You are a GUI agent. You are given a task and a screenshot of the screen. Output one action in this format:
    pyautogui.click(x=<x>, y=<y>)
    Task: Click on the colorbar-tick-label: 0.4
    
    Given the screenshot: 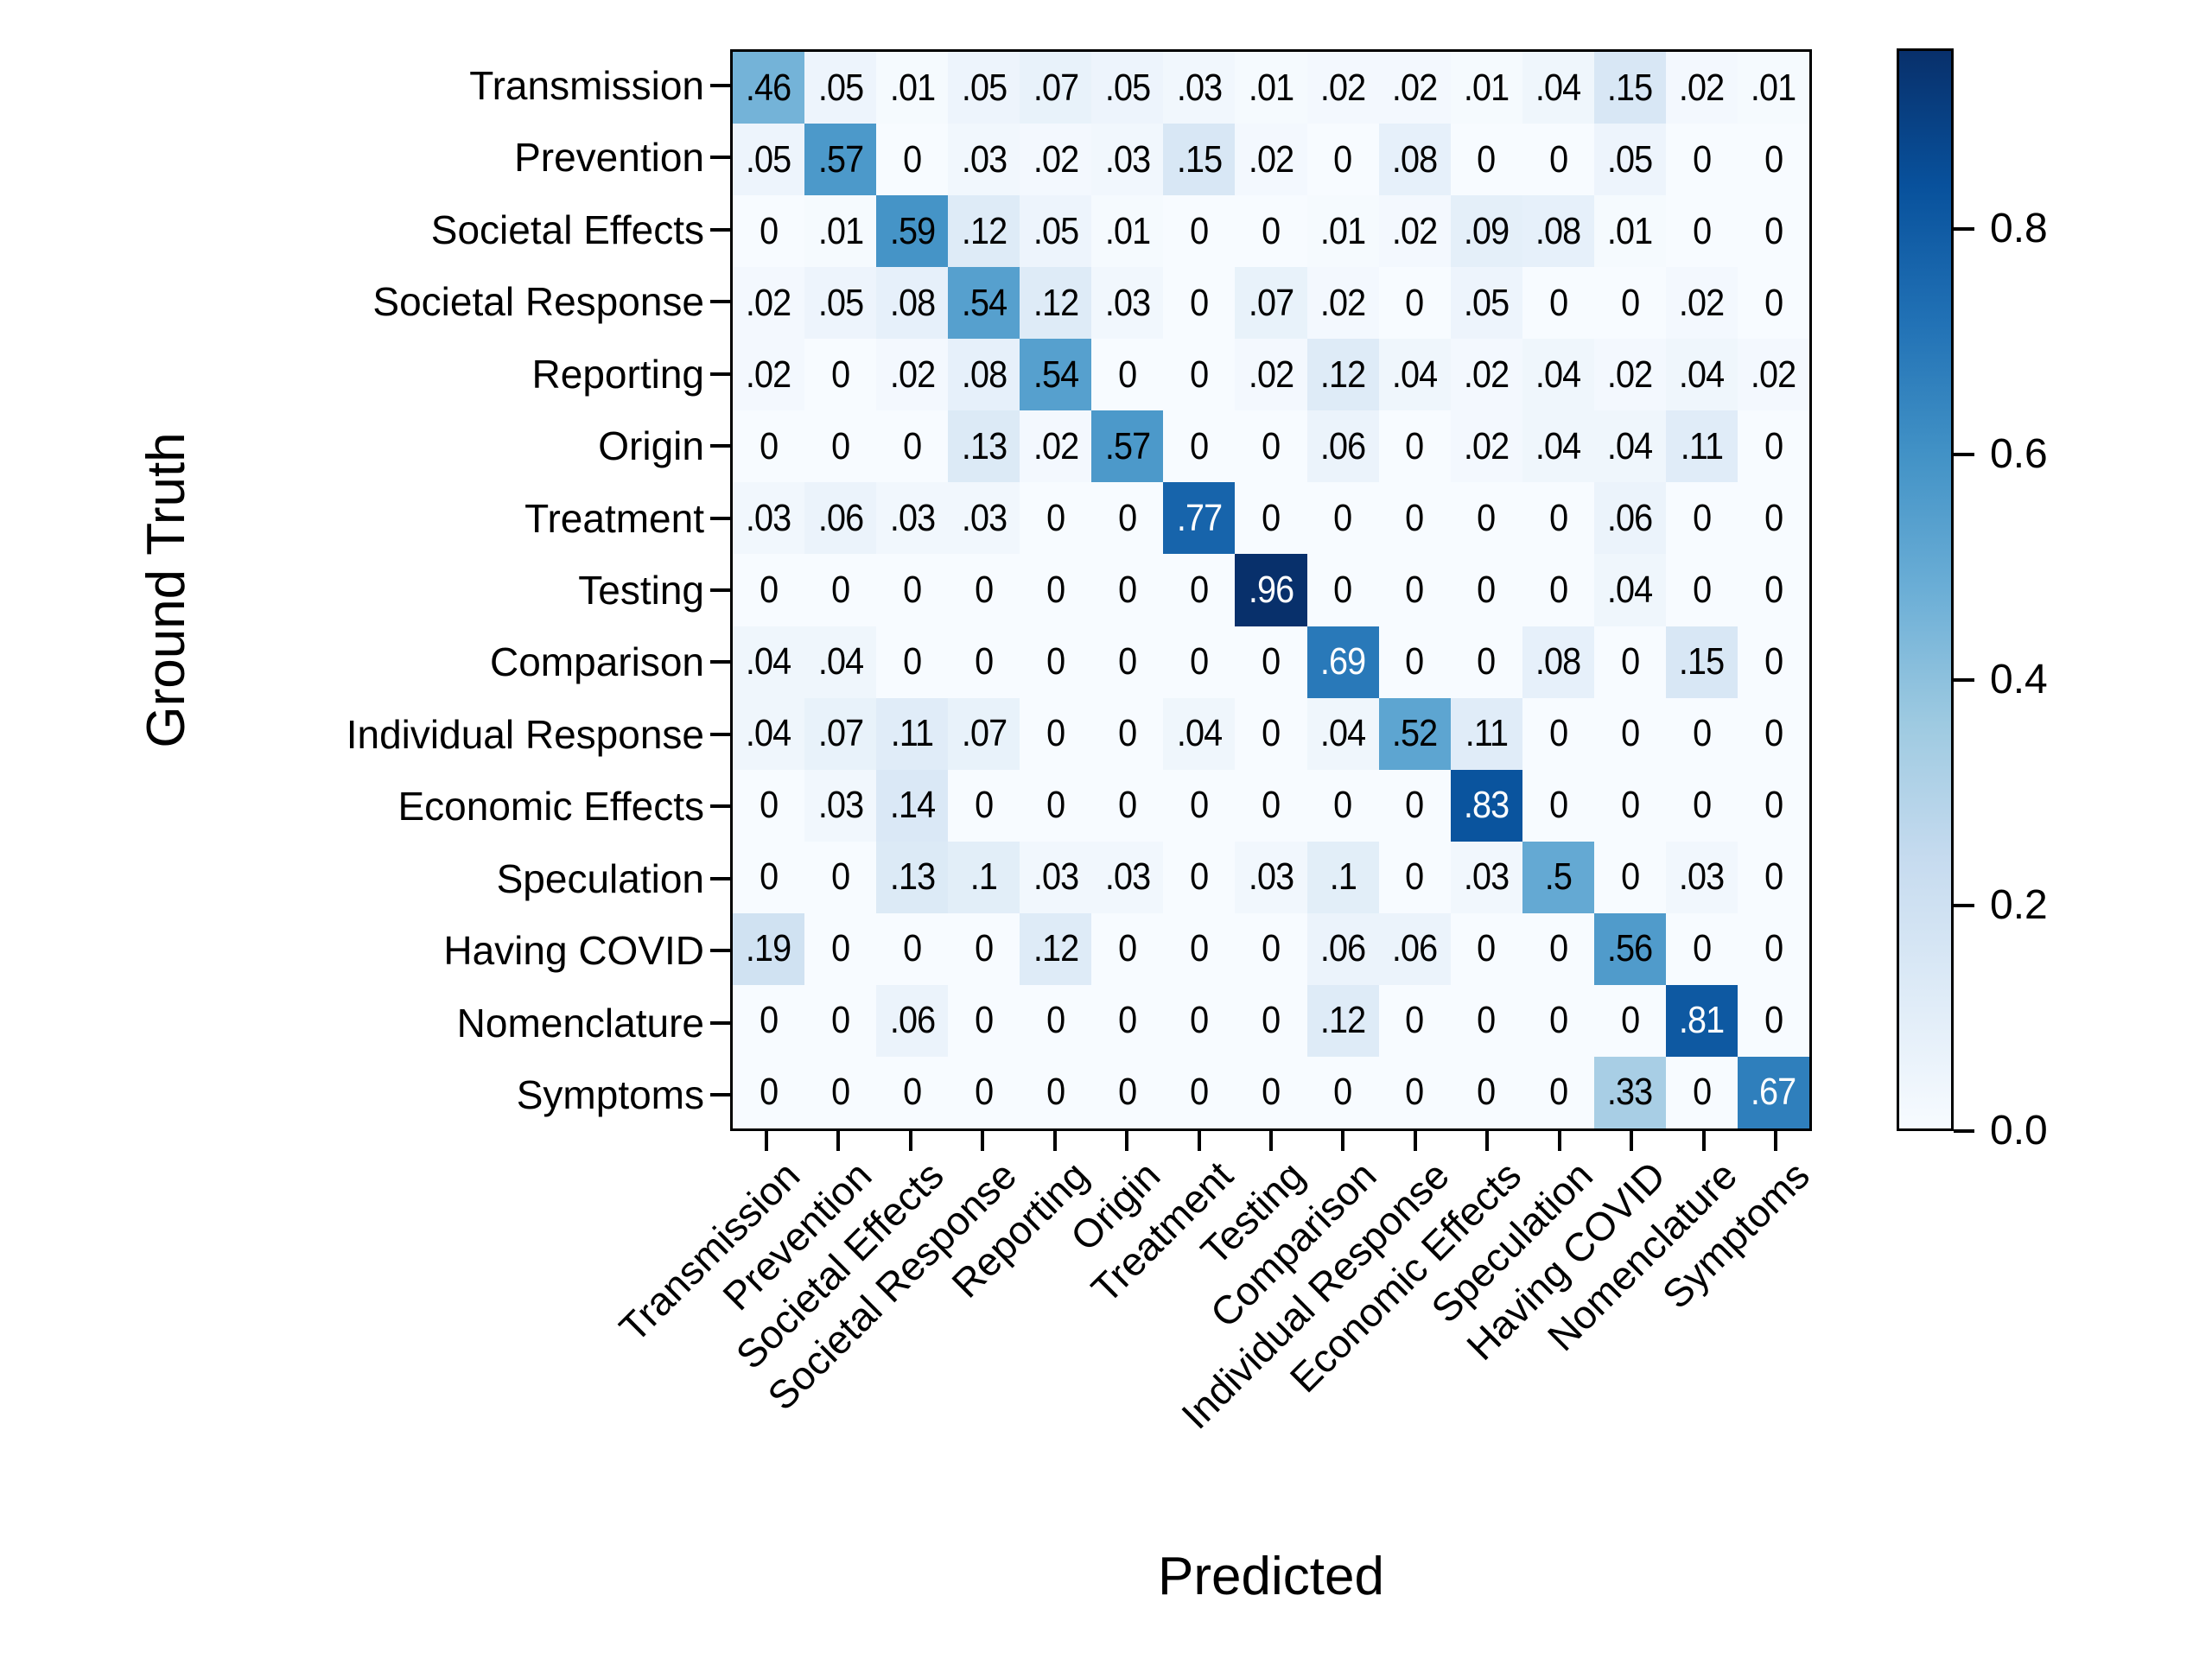 What is the action you would take?
    pyautogui.click(x=2019, y=679)
    